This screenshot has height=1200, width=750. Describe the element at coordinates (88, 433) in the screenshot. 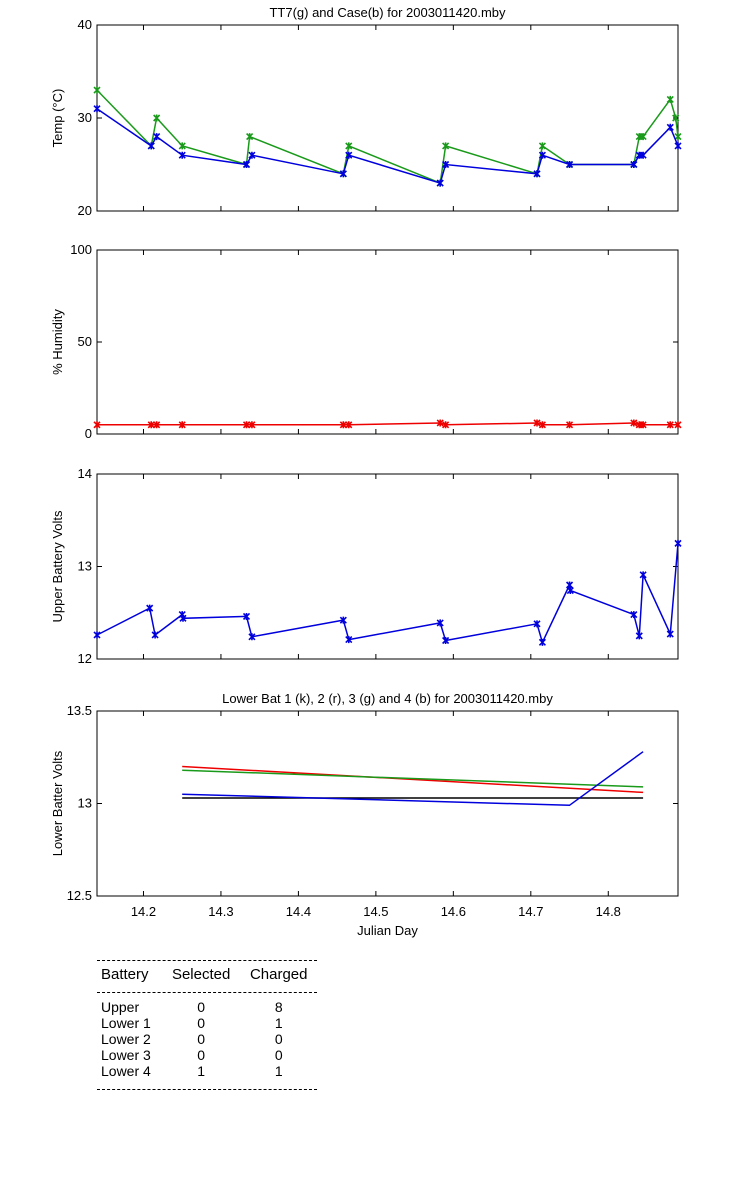

I see `y-tick-label: 0` at that location.